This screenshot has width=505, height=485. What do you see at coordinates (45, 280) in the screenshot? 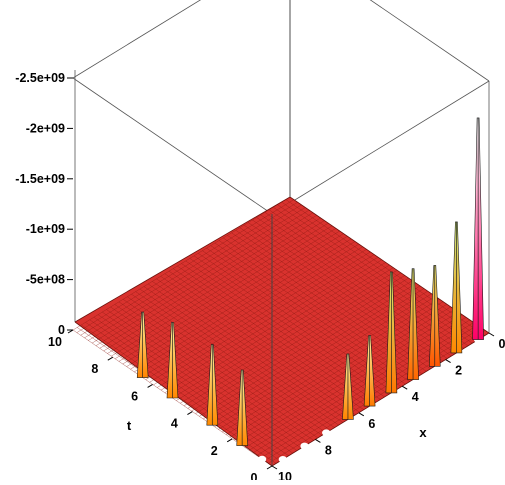
I see `z-tick-label: -5e+08` at bounding box center [45, 280].